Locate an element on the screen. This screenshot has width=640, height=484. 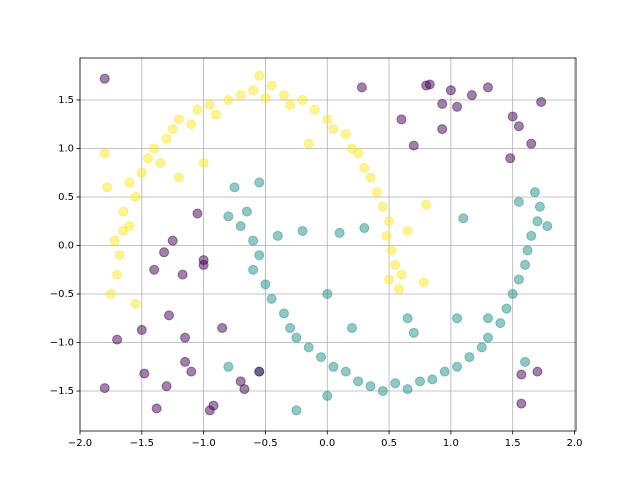
y-tick-label: −1.0 is located at coordinates (62, 343).